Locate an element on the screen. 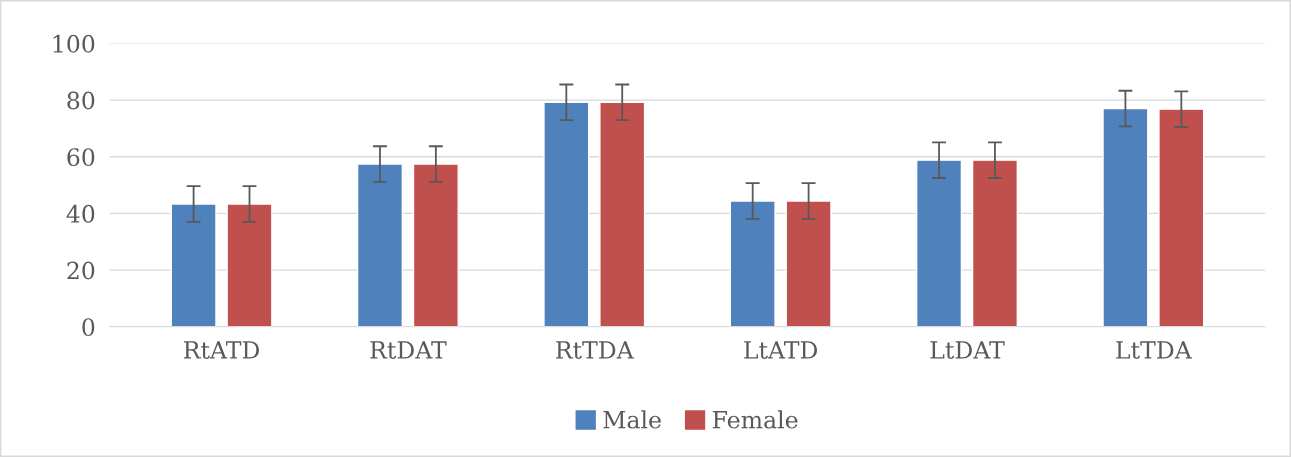 Image resolution: width=1291 pixels, height=457 pixels. x-tick-label: RtTDA is located at coordinates (595, 350).